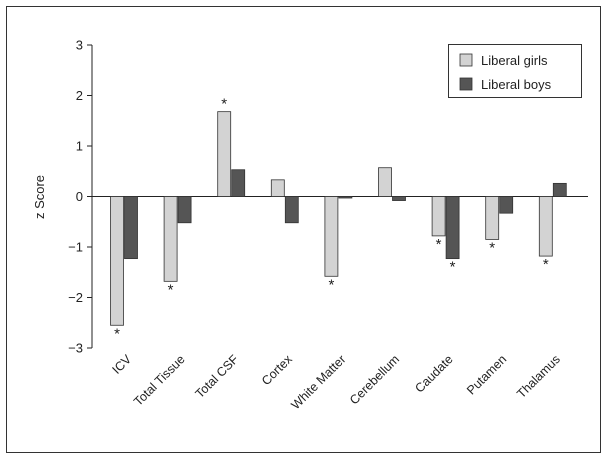 The image size is (607, 453). I want to click on bar-boys-total-tissue, so click(184, 210).